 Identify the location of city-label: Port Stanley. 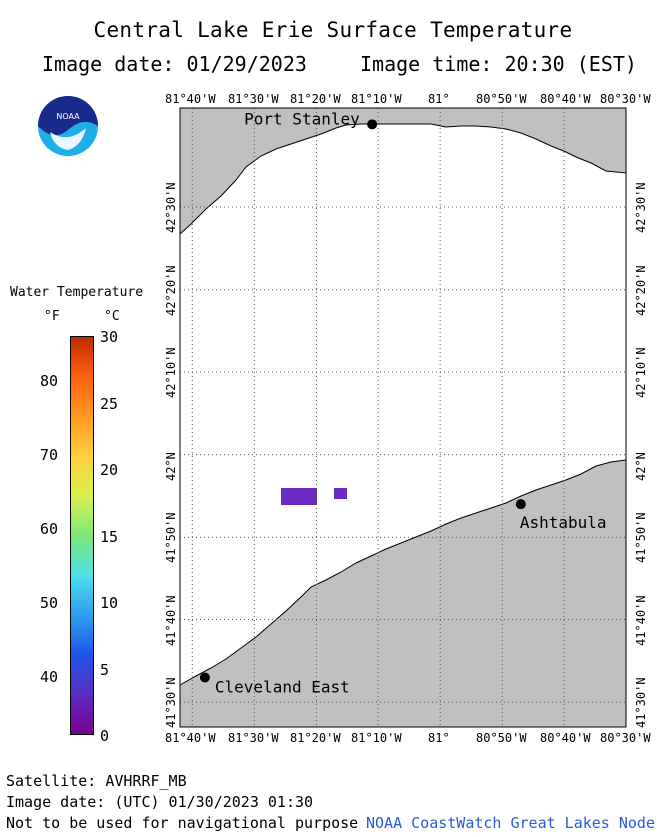
(302, 118).